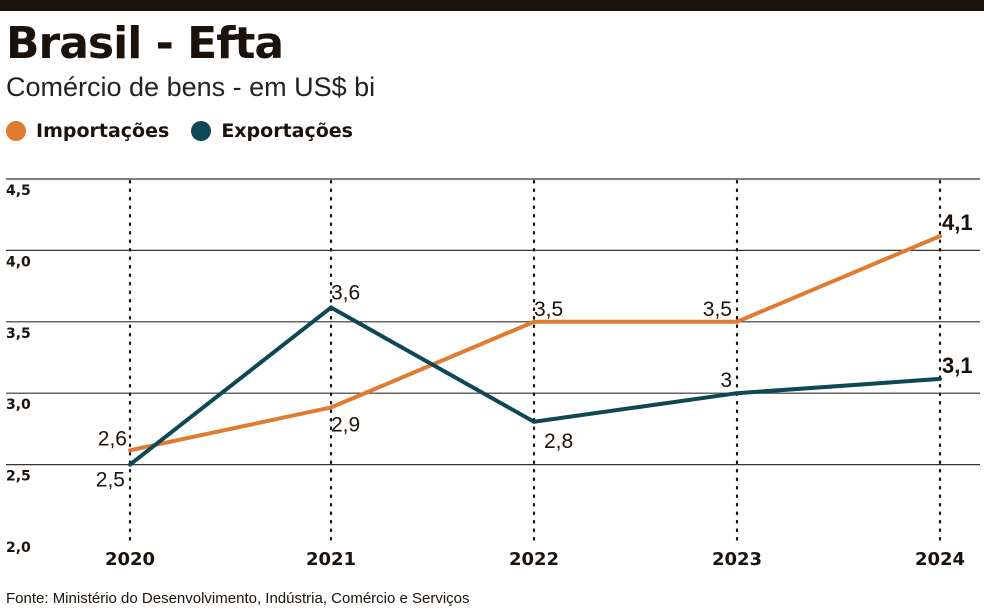 The width and height of the screenshot is (984, 610). What do you see at coordinates (112, 438) in the screenshot?
I see `data-label: 2,6` at bounding box center [112, 438].